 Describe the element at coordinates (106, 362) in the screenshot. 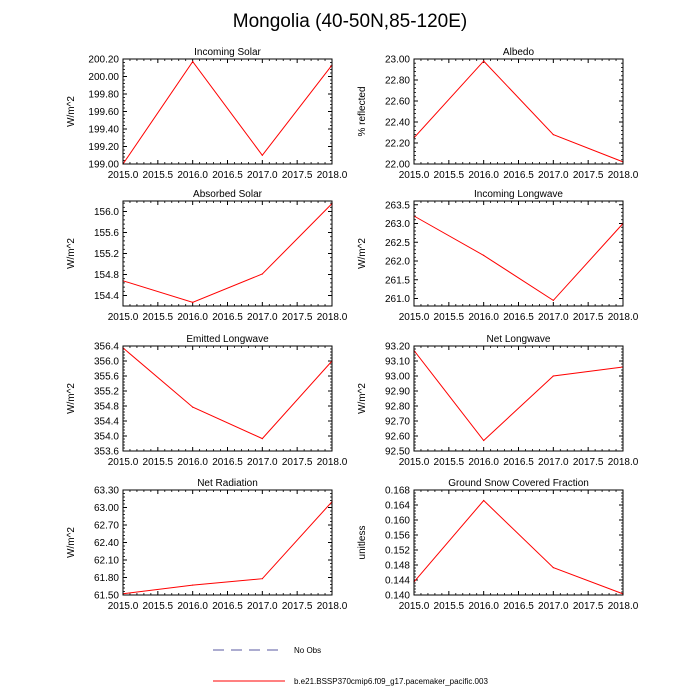

I see `y-tick-label: 356.0` at that location.